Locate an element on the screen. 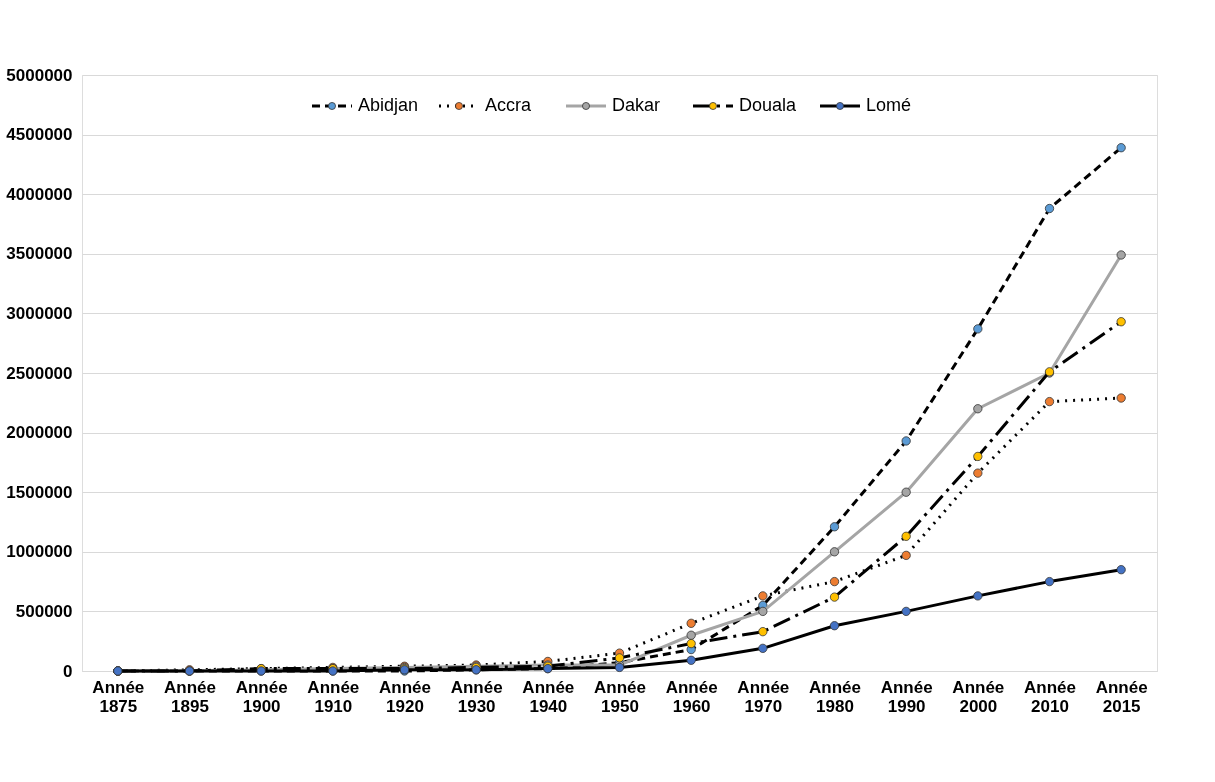 The image size is (1215, 782). x-tick-label: Année 1900 is located at coordinates (261, 696).